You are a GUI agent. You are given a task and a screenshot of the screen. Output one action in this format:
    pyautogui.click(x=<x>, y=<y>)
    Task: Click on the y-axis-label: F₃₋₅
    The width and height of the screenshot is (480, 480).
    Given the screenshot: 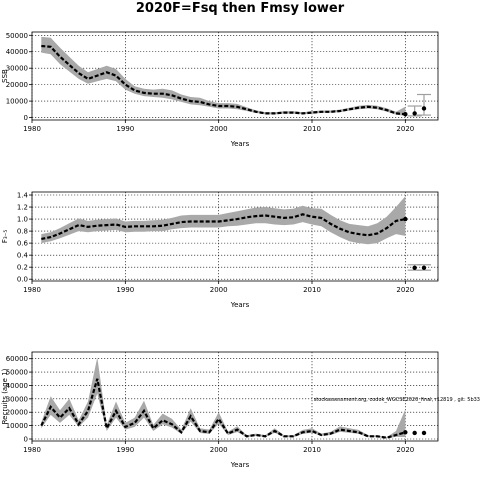 What is the action you would take?
    pyautogui.click(x=5, y=237)
    